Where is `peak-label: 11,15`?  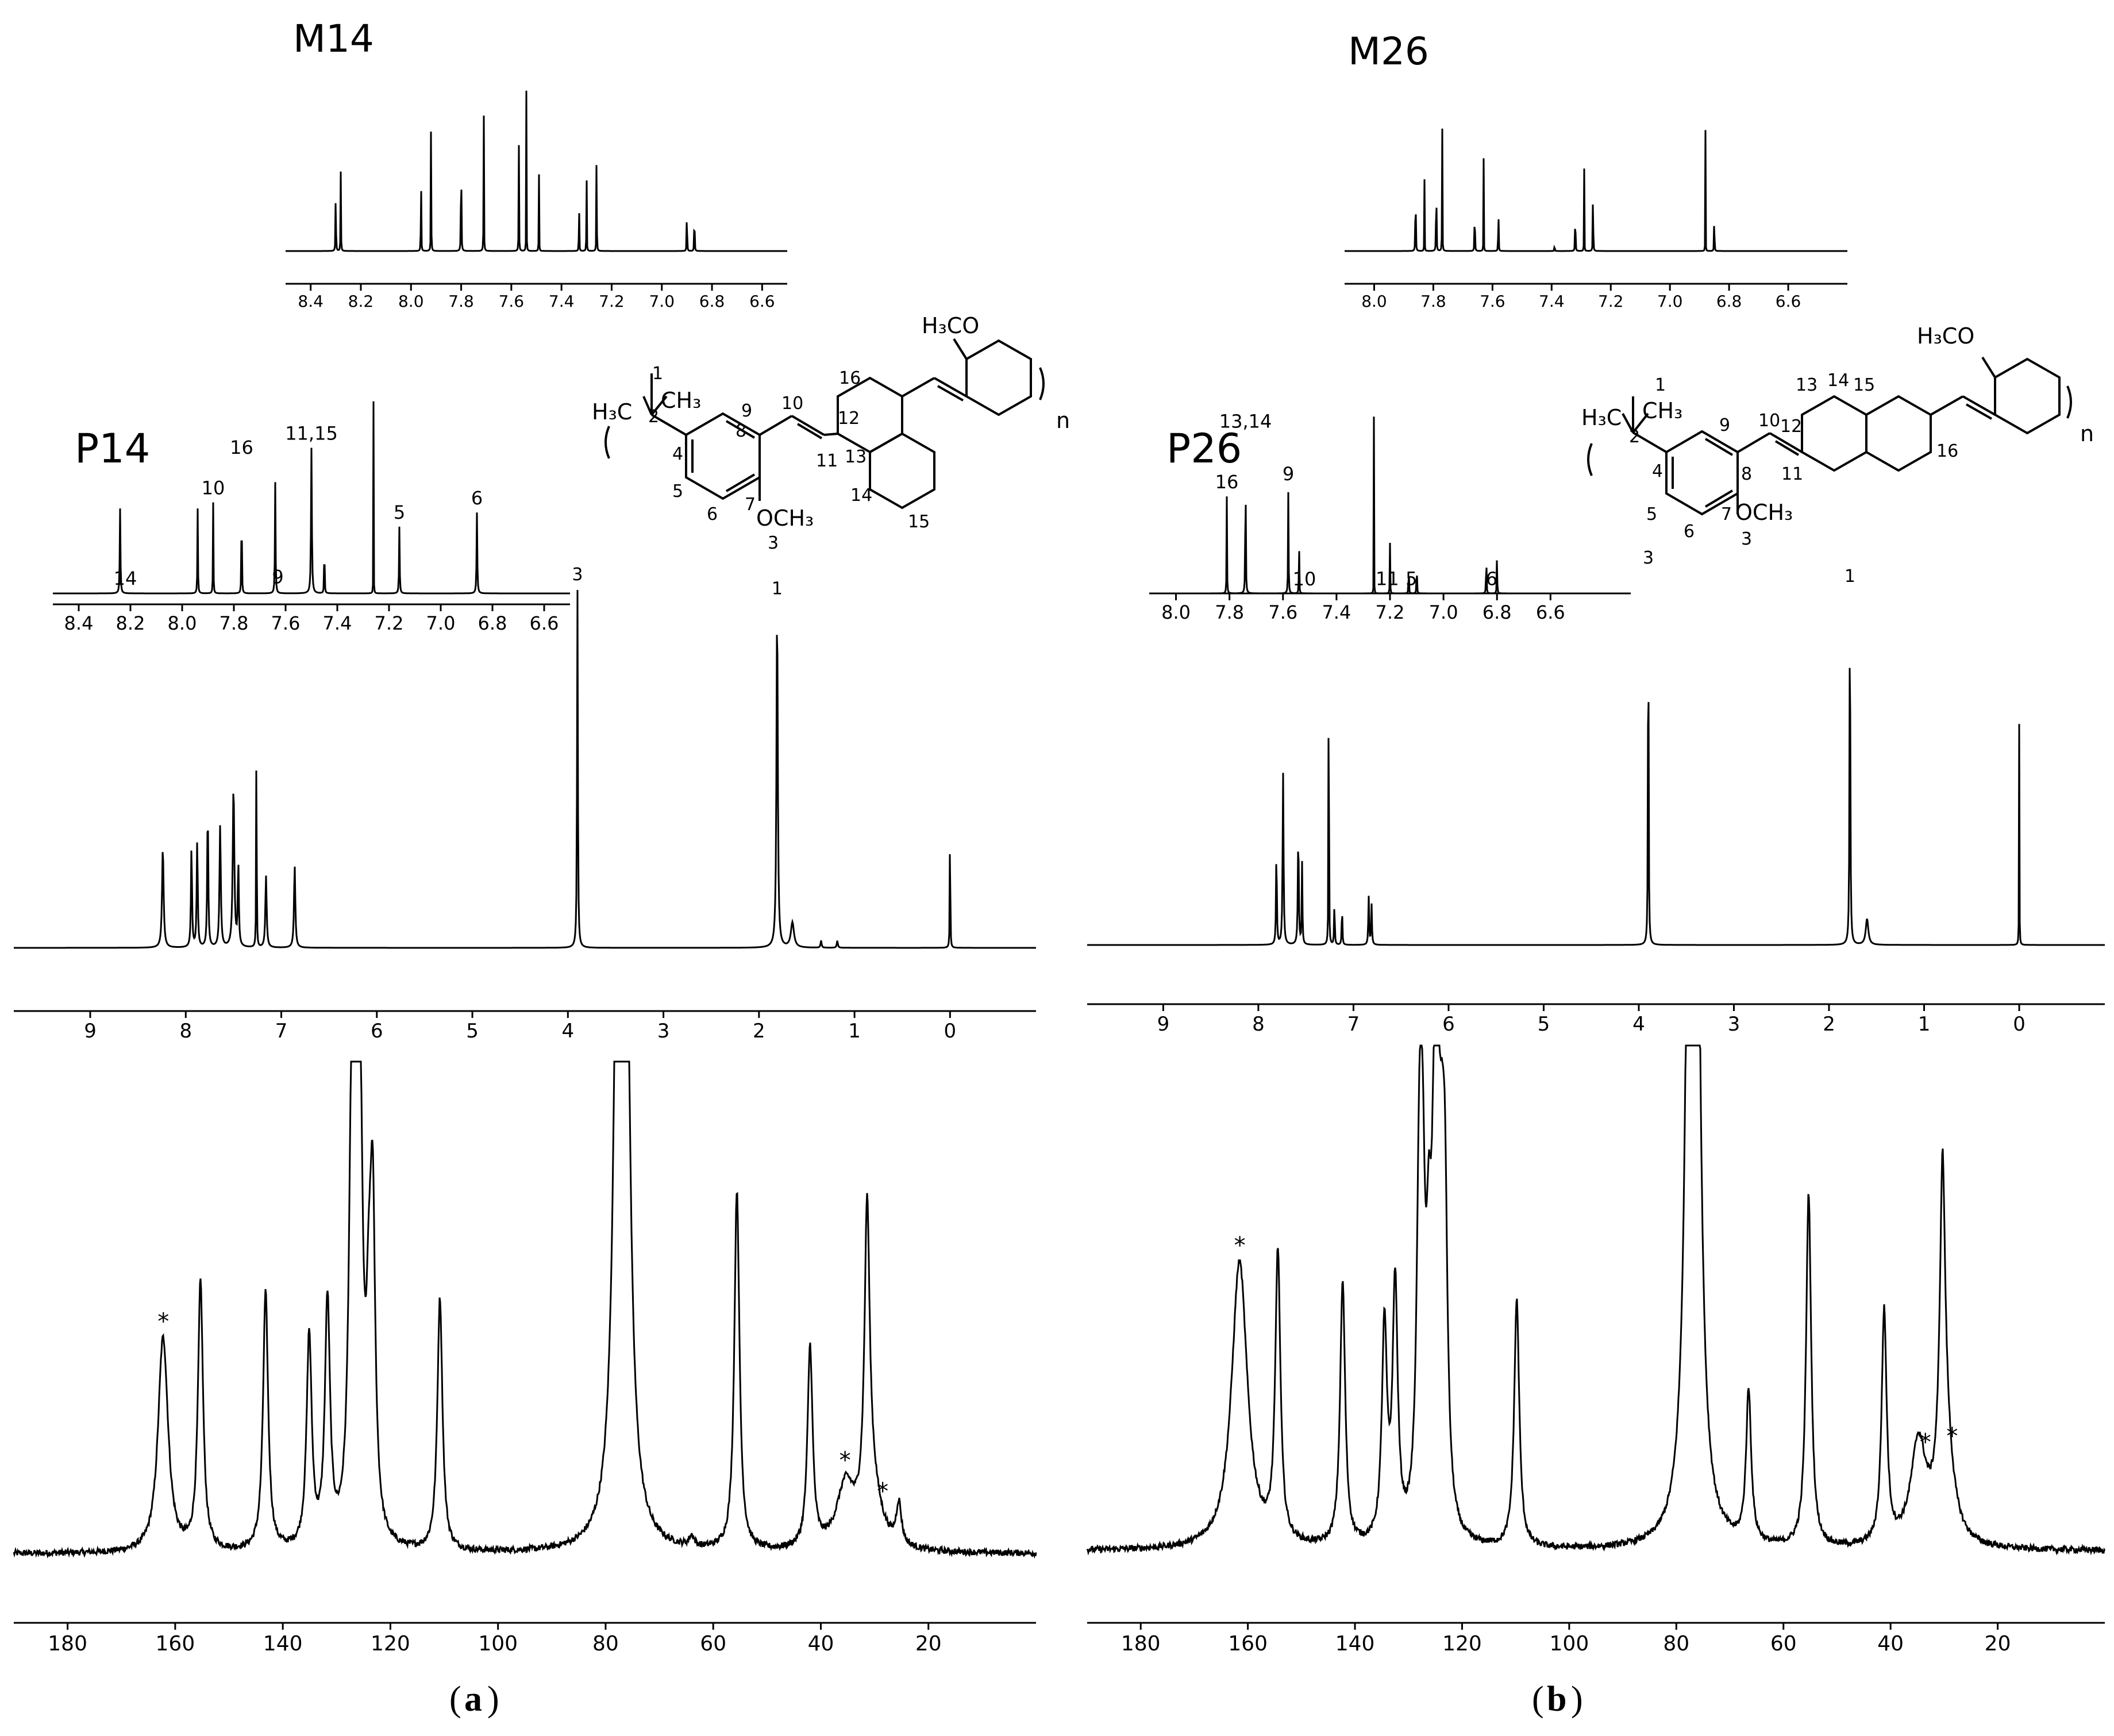
peak-label: 11,15 is located at coordinates (312, 433).